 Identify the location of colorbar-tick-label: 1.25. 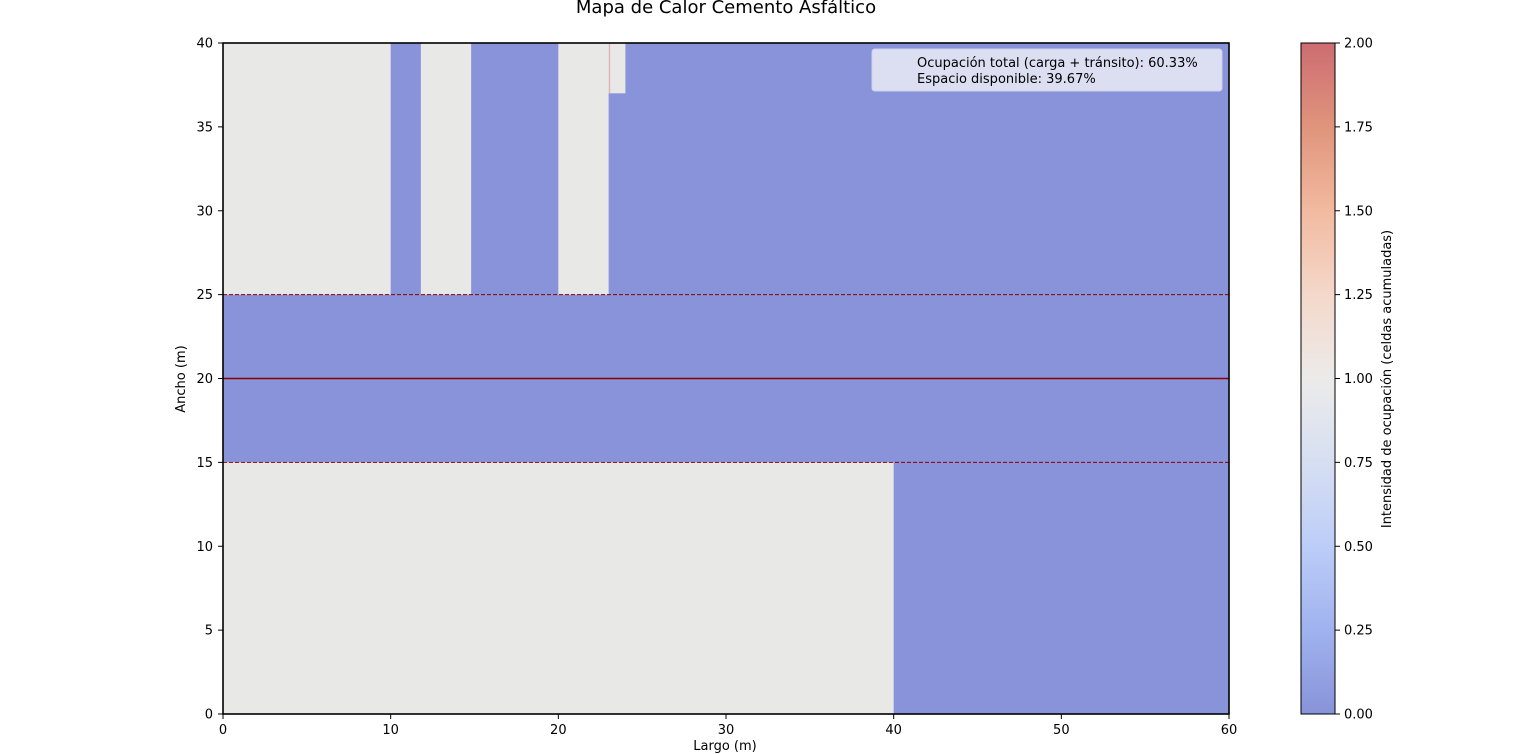
(1358, 295).